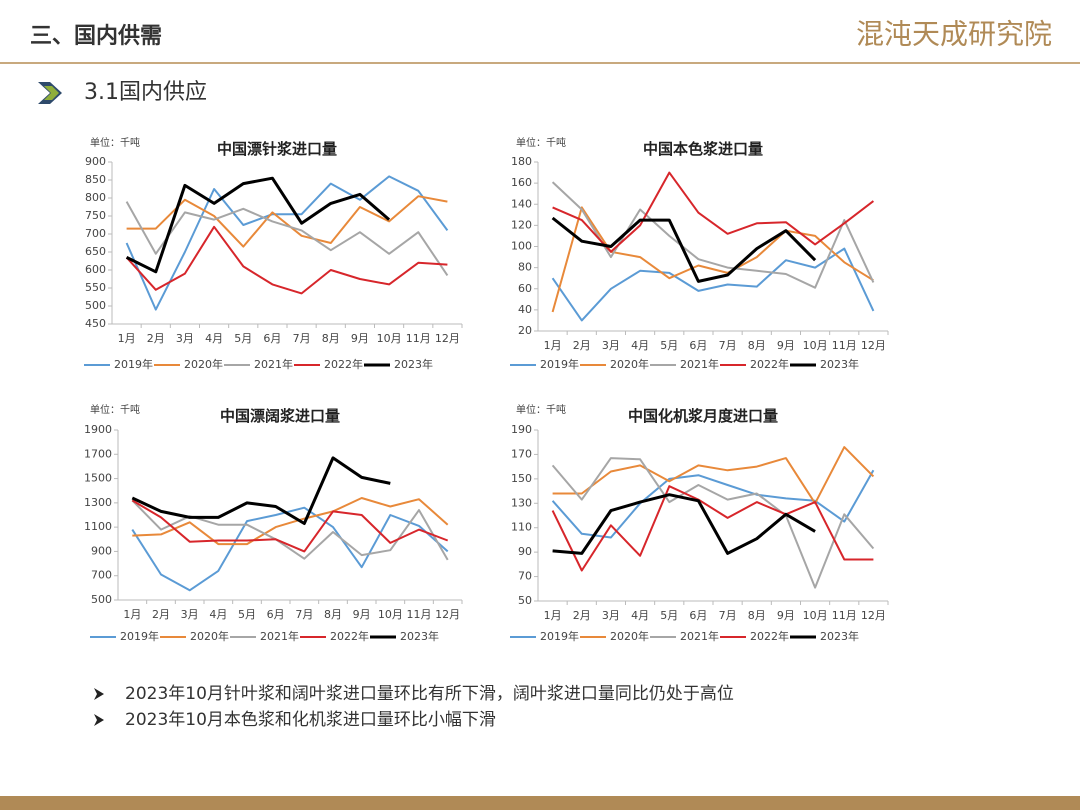  I want to click on y-tick-label: 140, so click(521, 203).